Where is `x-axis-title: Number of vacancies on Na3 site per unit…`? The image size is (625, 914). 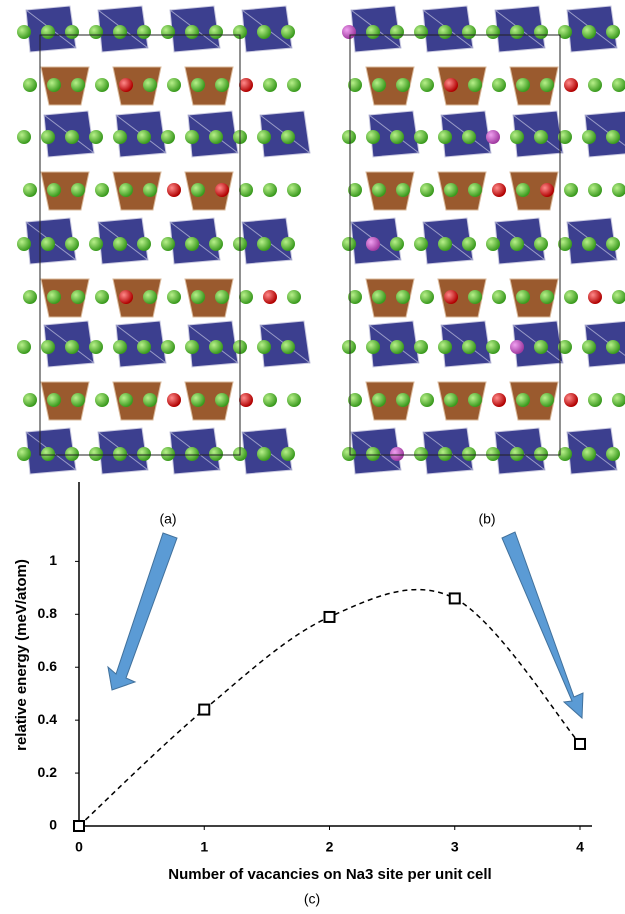 x-axis-title: Number of vacancies on Na3 site per unit… is located at coordinates (329, 874).